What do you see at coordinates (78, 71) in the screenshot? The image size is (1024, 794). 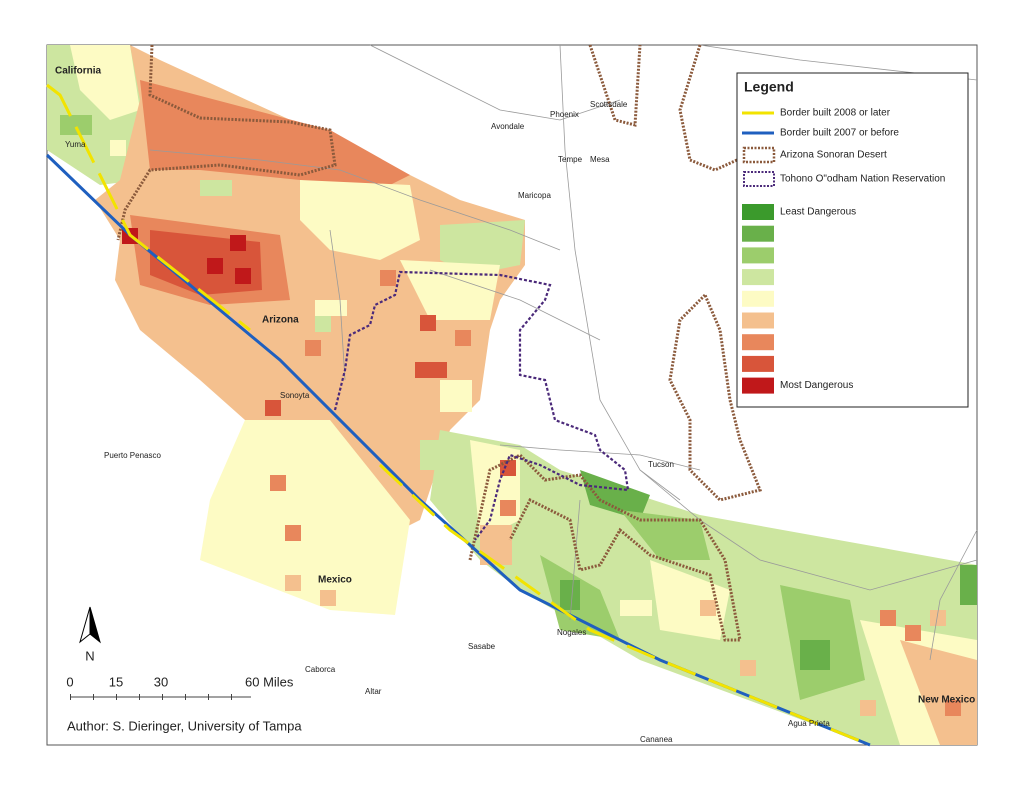 I see `place-label: California` at bounding box center [78, 71].